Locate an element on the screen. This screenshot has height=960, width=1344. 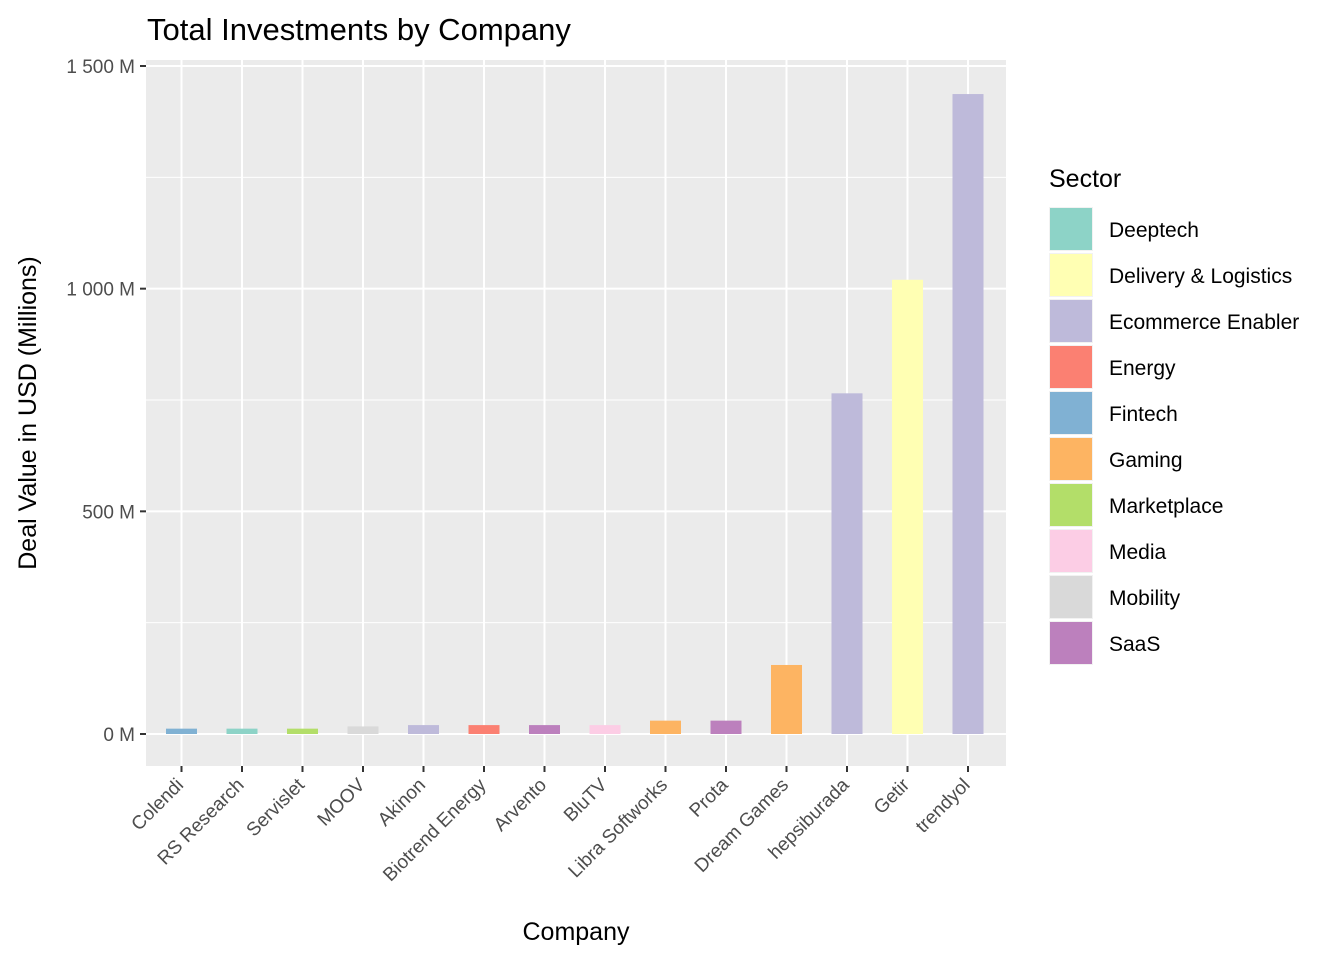
y-tick-label: 1 500 M is located at coordinates (100, 67).